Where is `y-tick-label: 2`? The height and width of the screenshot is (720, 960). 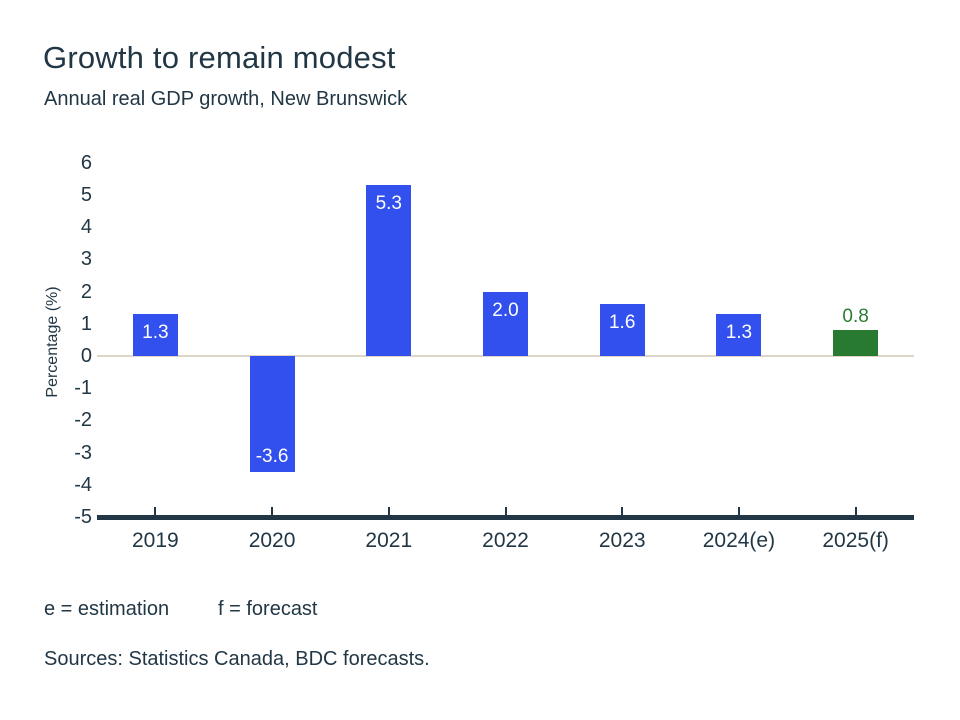 y-tick-label: 2 is located at coordinates (86, 291).